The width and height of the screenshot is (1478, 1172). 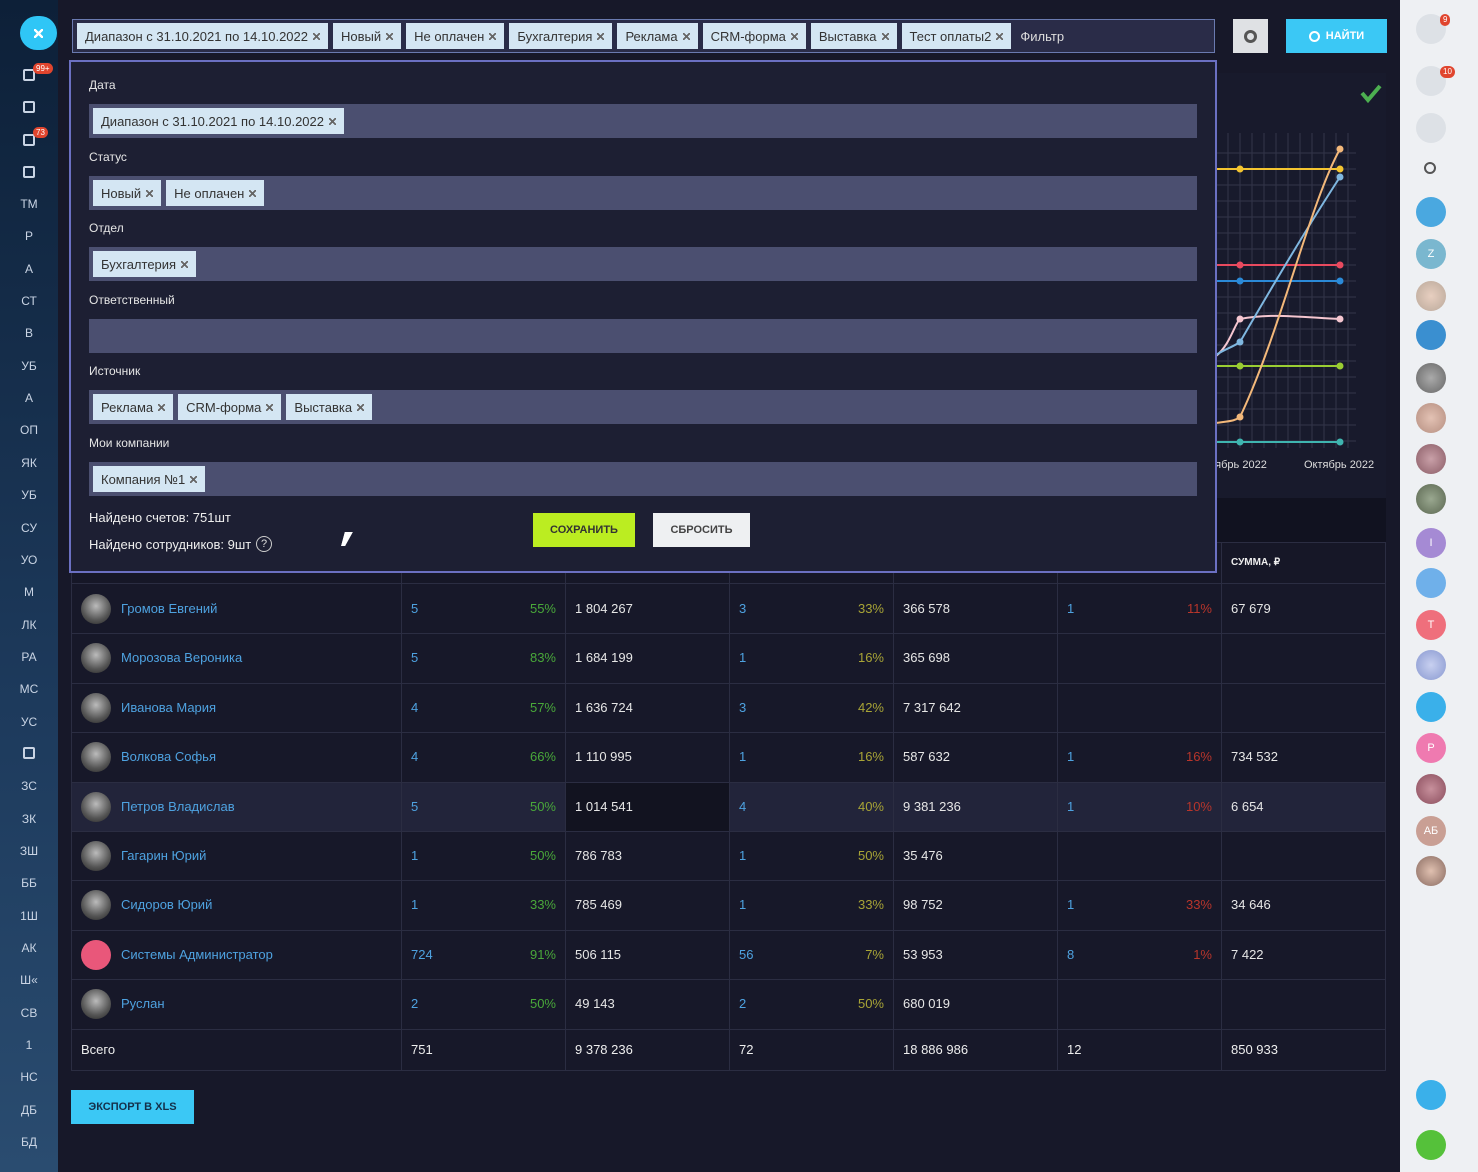 What do you see at coordinates (28, 333) in the screenshot?
I see `nav-item: В` at bounding box center [28, 333].